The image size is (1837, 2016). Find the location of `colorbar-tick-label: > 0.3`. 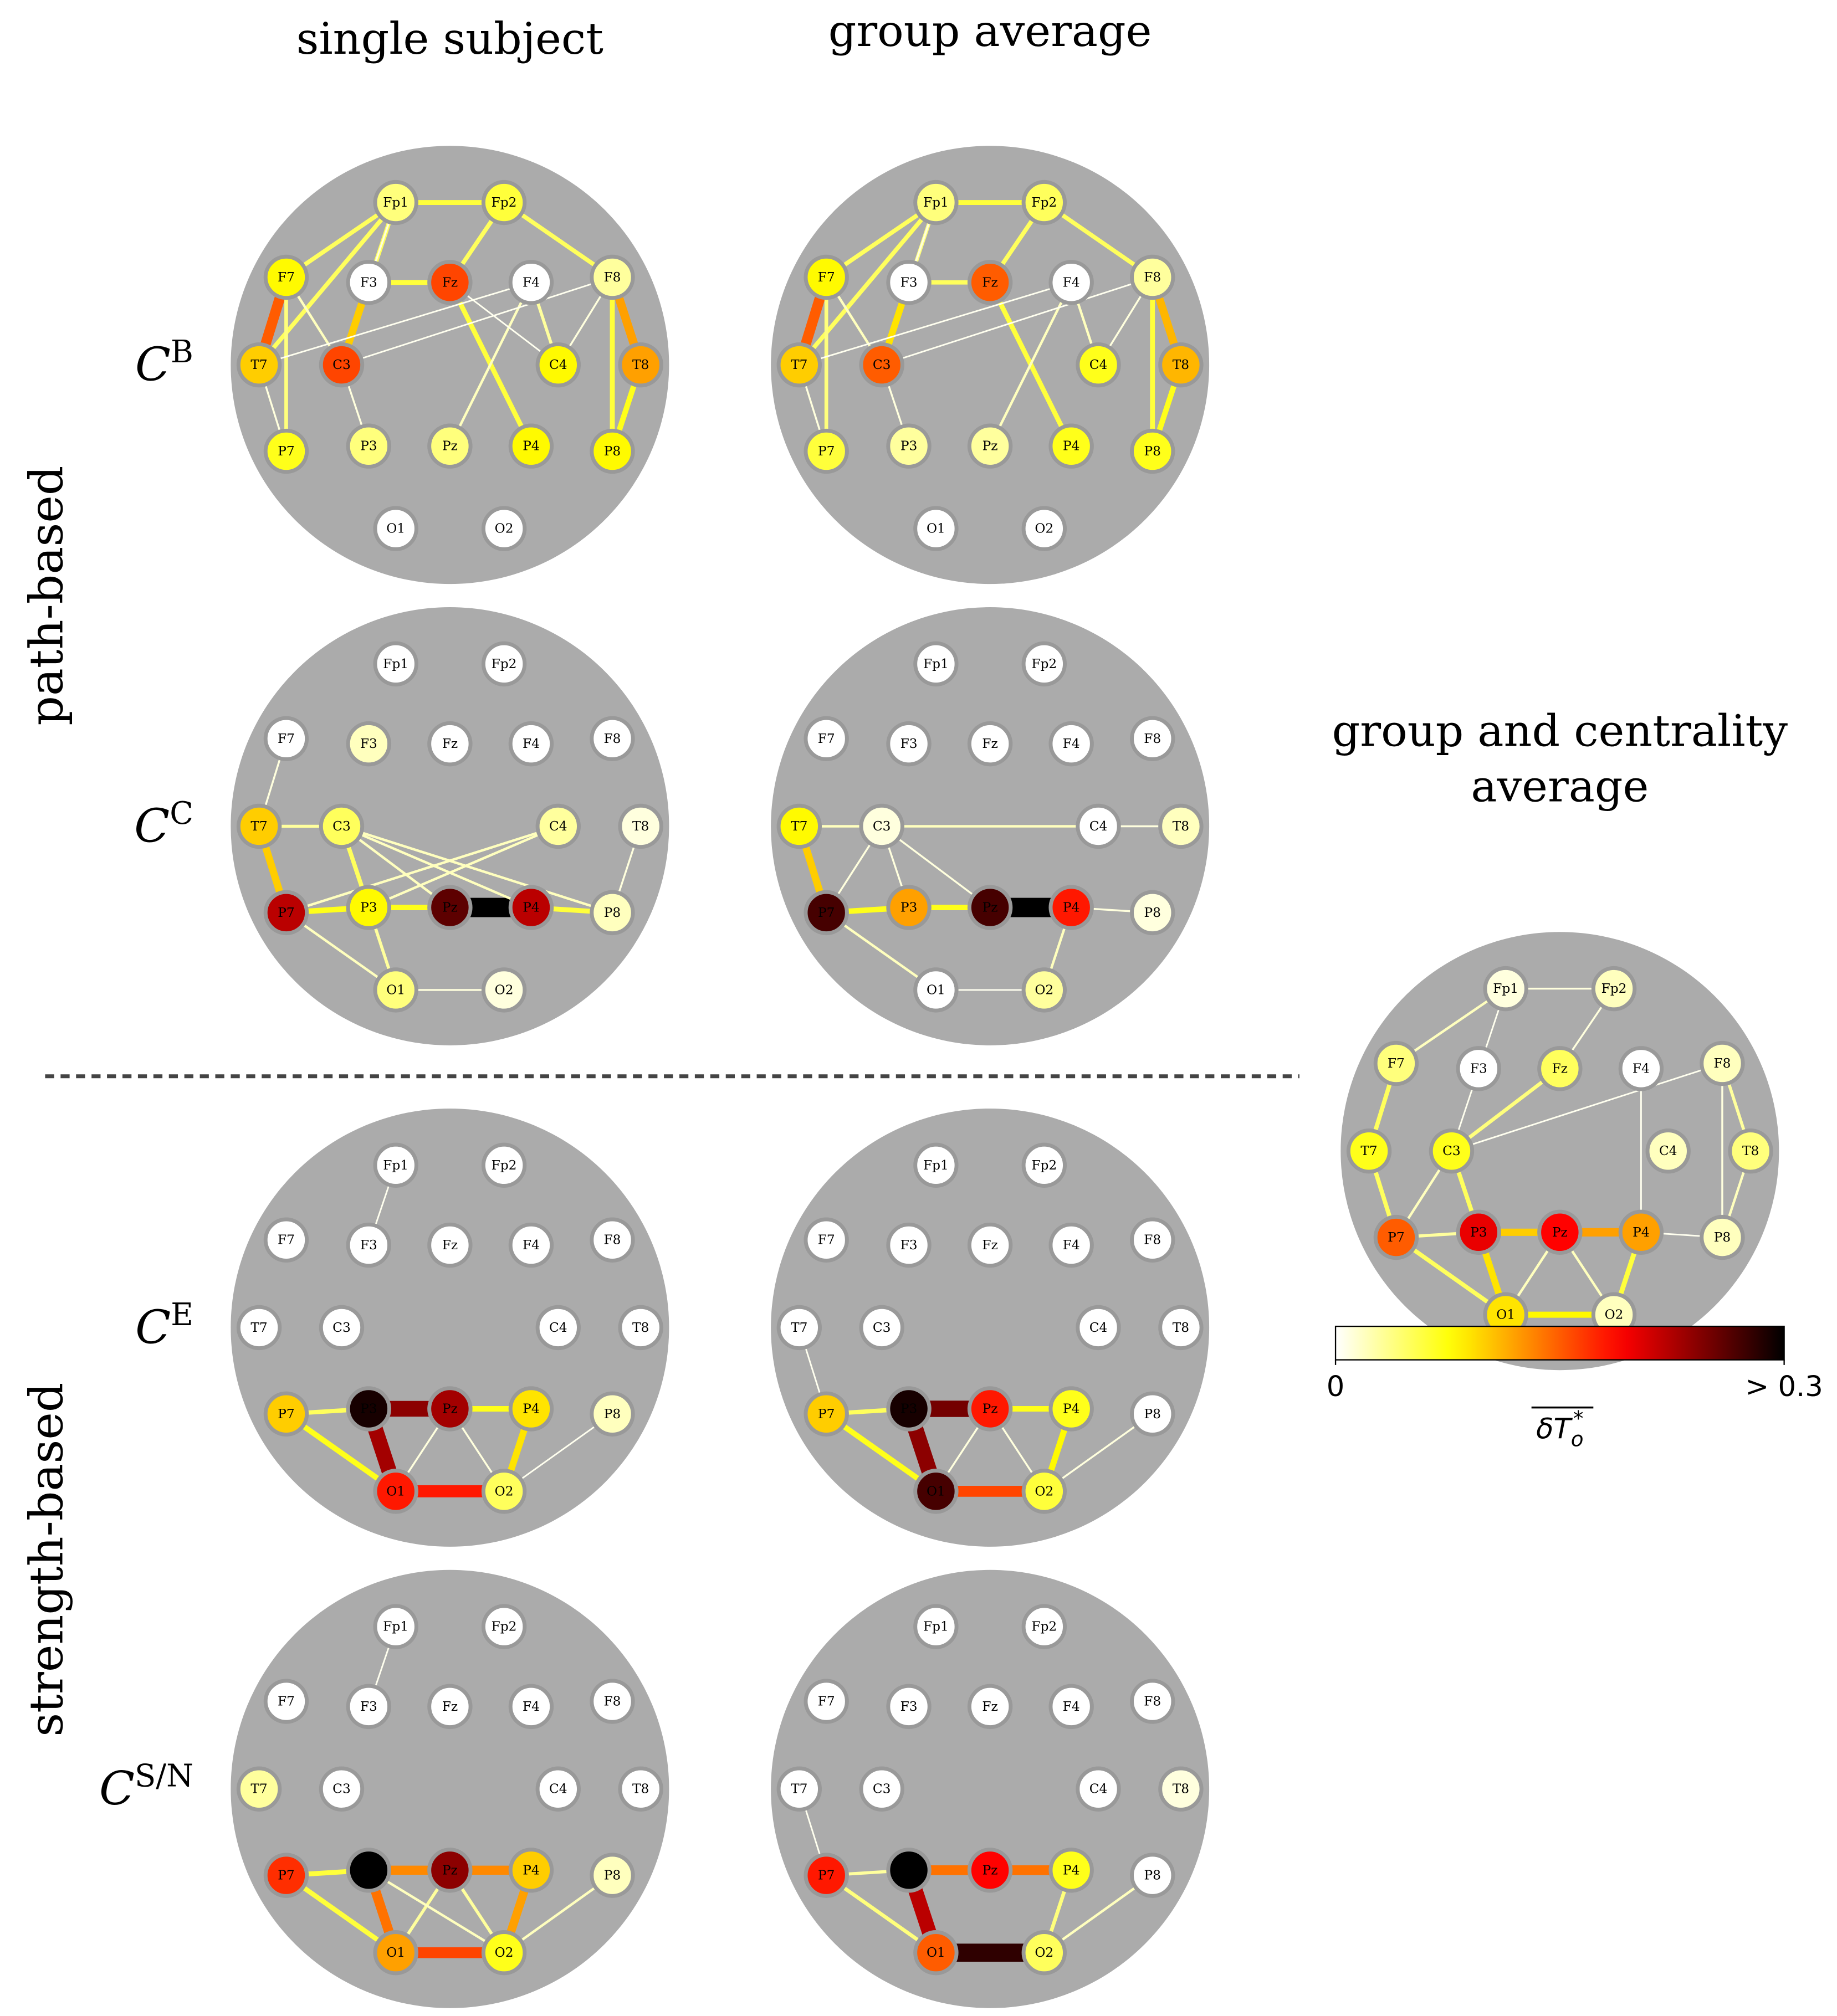

colorbar-tick-label: > 0.3 is located at coordinates (1784, 1387).